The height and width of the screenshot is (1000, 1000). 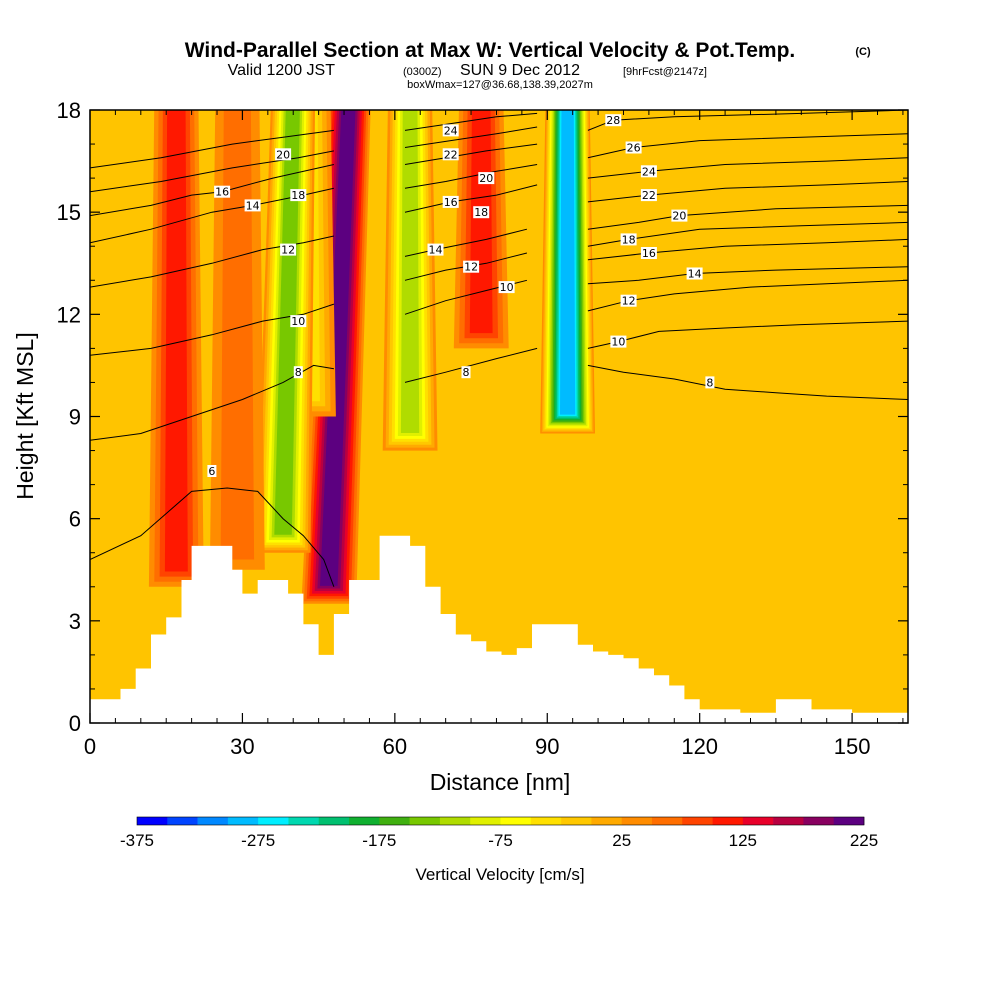 What do you see at coordinates (500, 85) in the screenshot?
I see `box-info: boxWmax=127@36.68,138.39,2027m` at bounding box center [500, 85].